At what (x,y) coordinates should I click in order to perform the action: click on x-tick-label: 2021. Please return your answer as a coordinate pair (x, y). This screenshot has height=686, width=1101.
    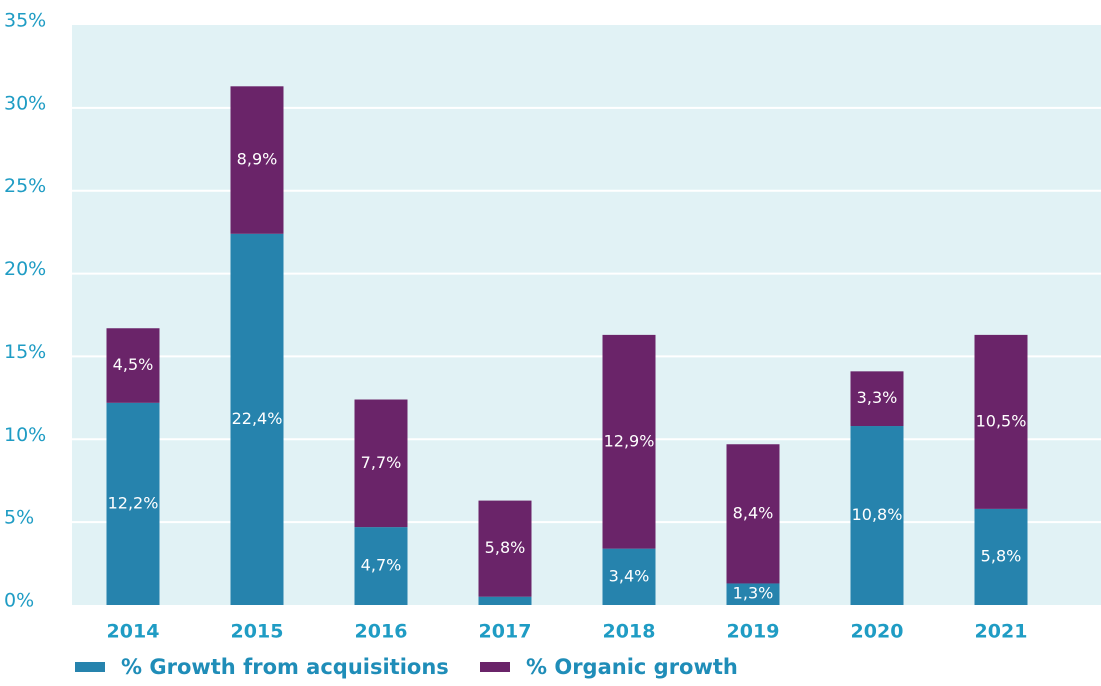
    Looking at the image, I should click on (1001, 632).